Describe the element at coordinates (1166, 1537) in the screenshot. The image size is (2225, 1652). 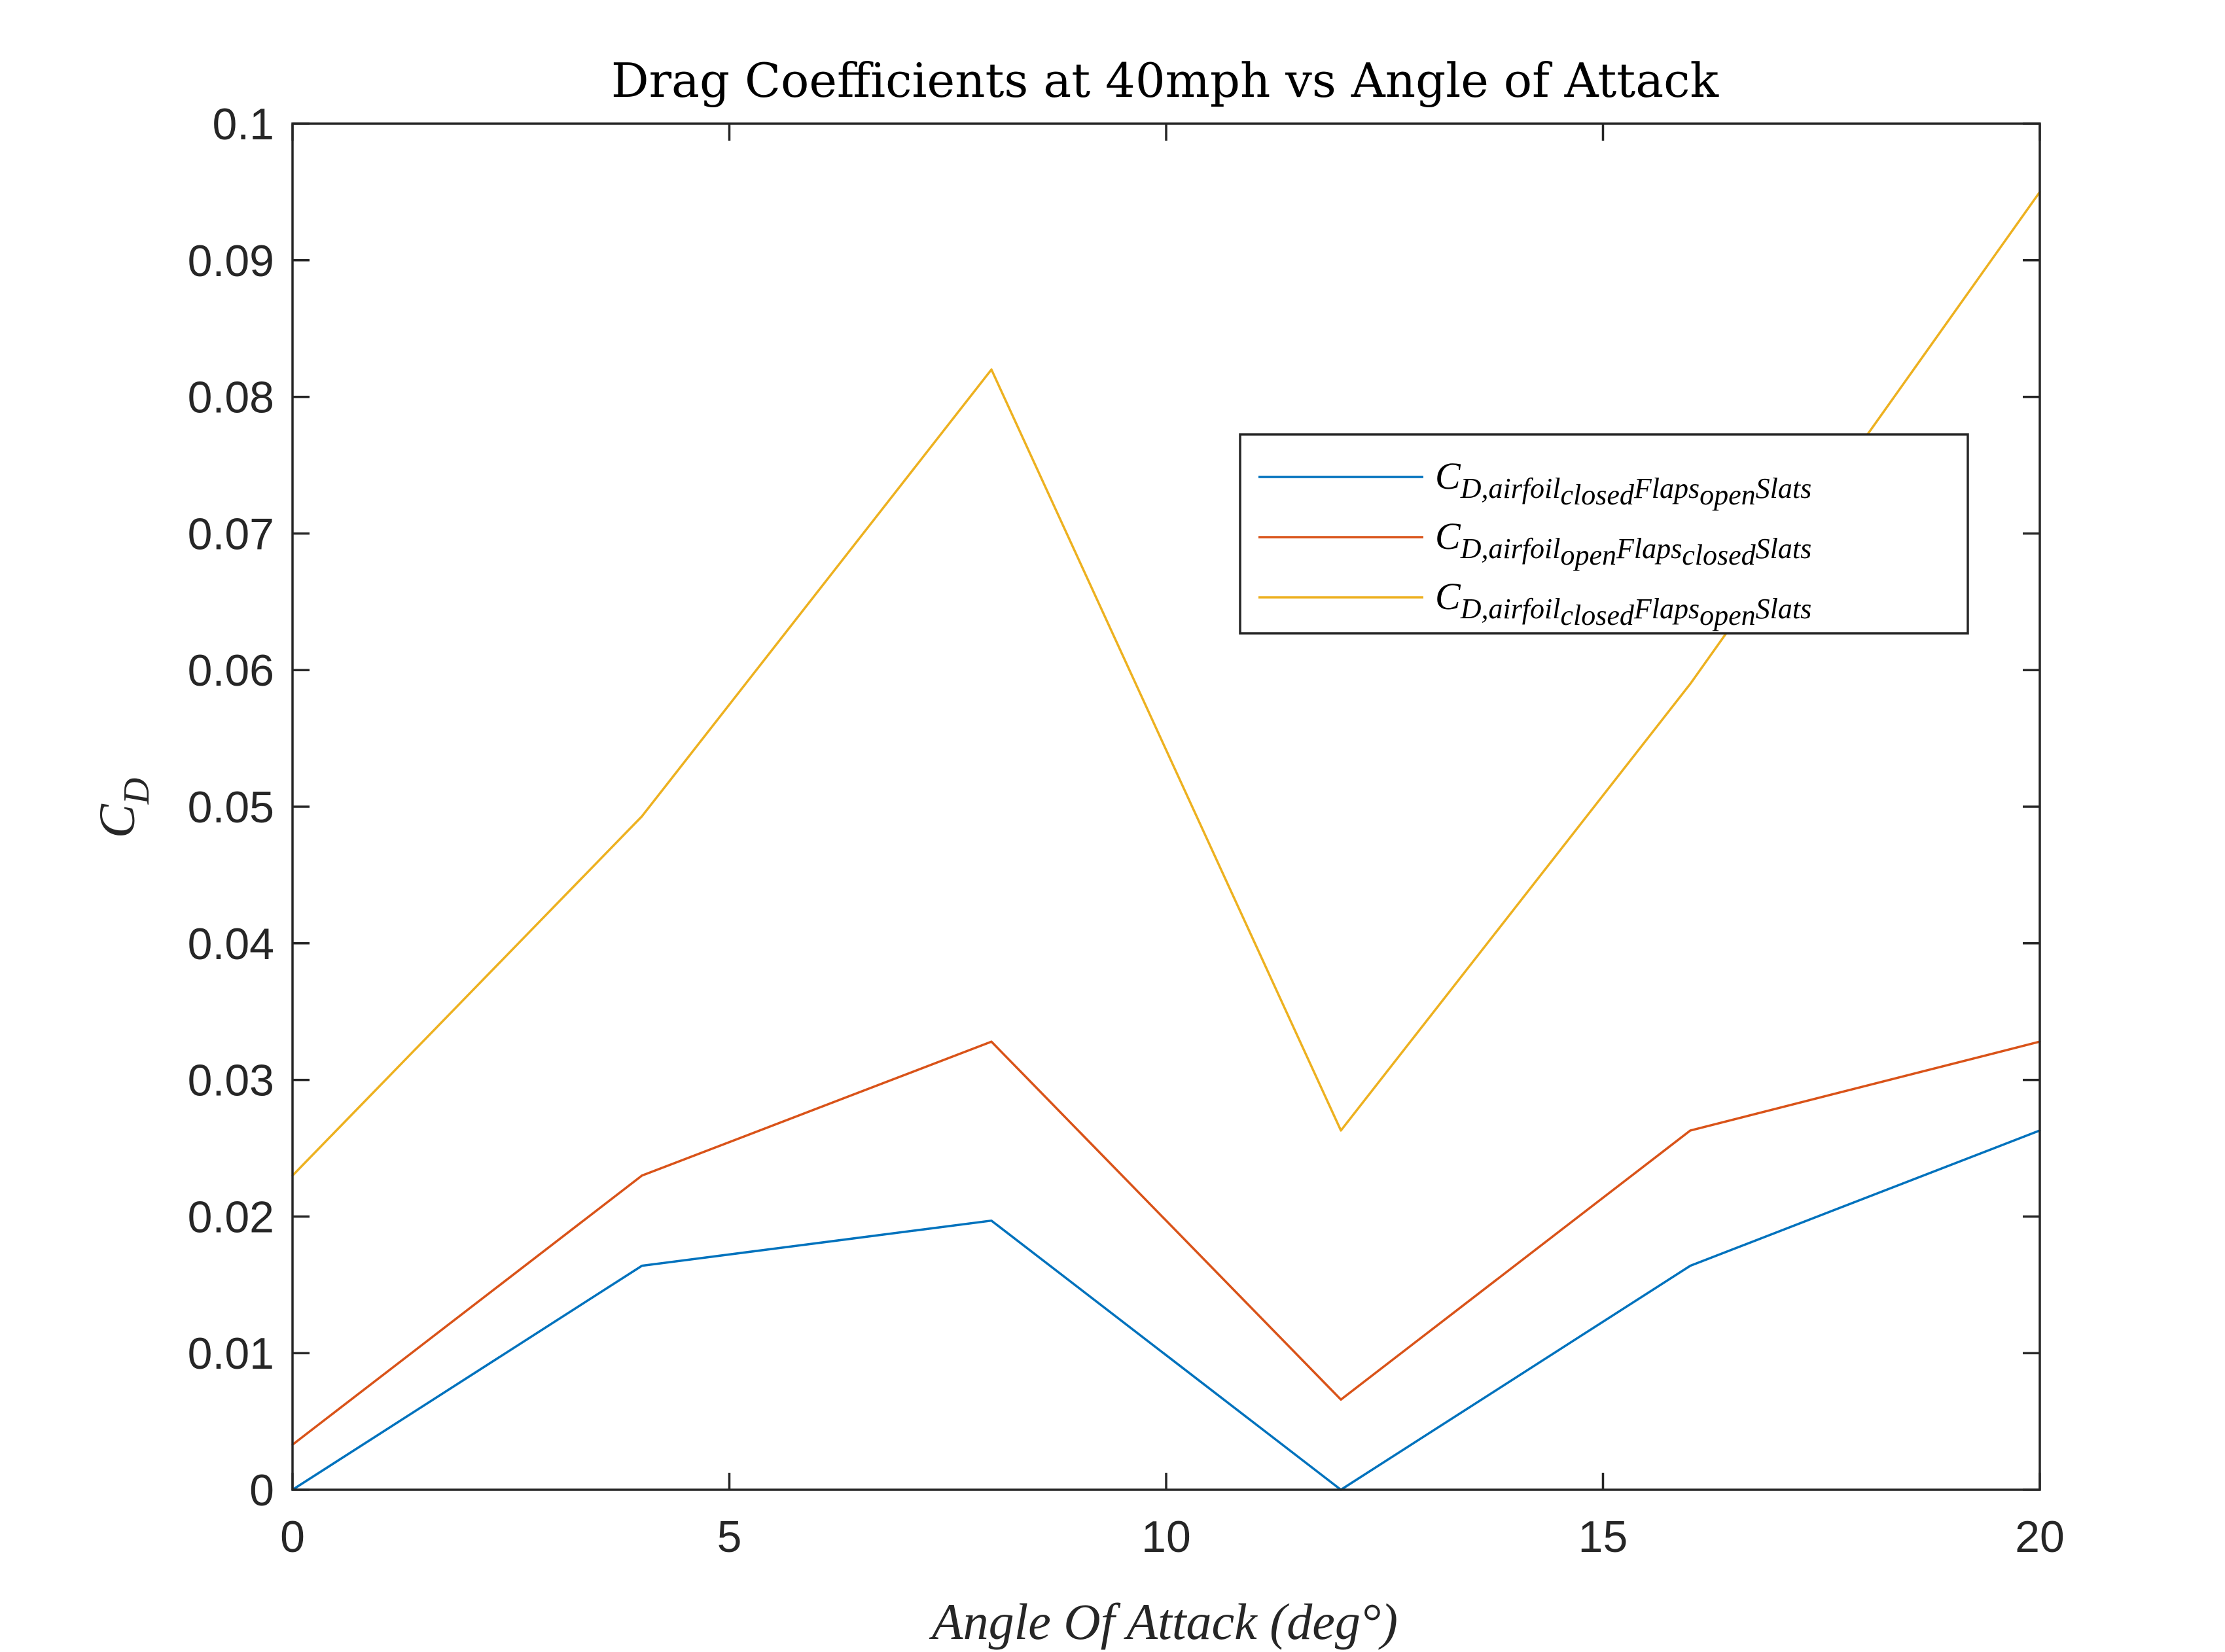
I see `x-tick-label: 10` at that location.